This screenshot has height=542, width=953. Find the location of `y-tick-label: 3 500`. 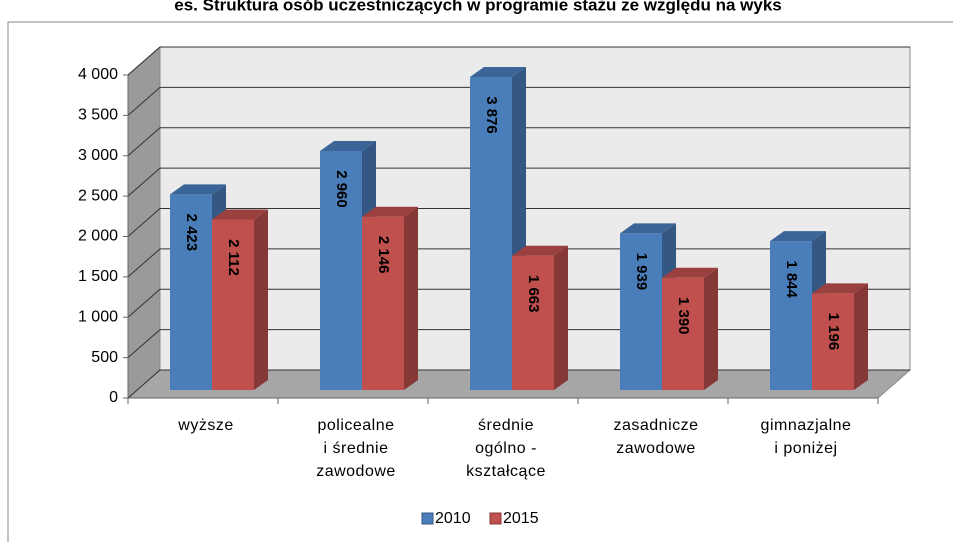

y-tick-label: 3 500 is located at coordinates (98, 115).